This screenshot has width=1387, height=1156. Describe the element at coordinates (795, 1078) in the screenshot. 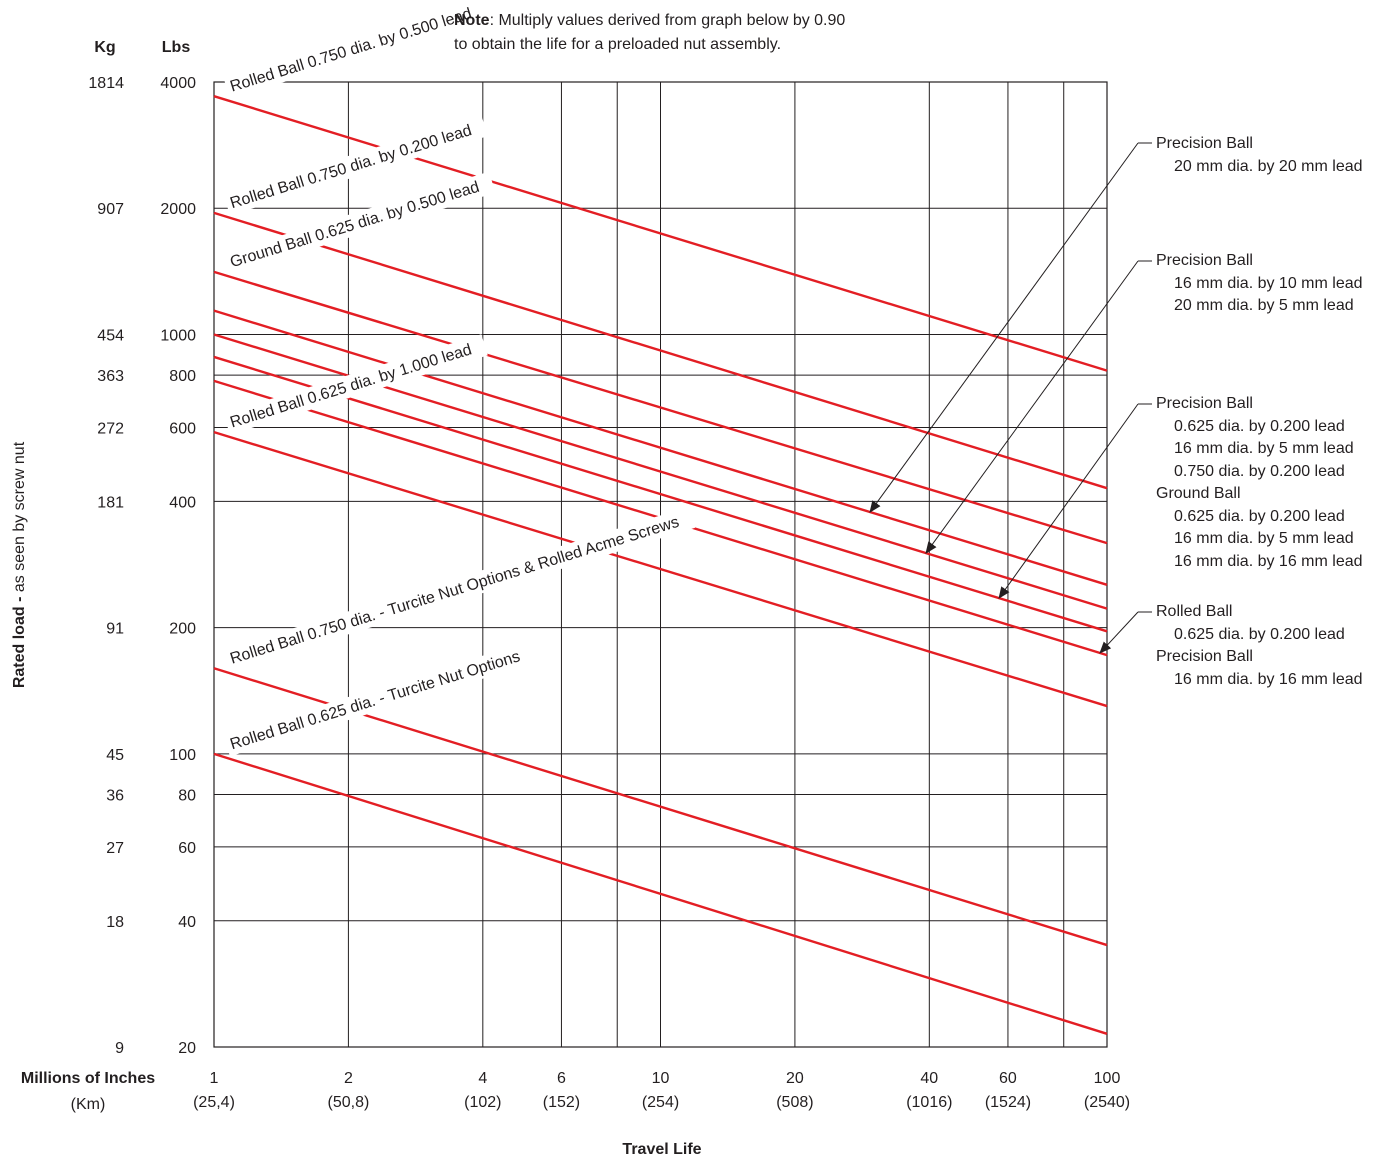

I see `x-tick-label: 20` at that location.